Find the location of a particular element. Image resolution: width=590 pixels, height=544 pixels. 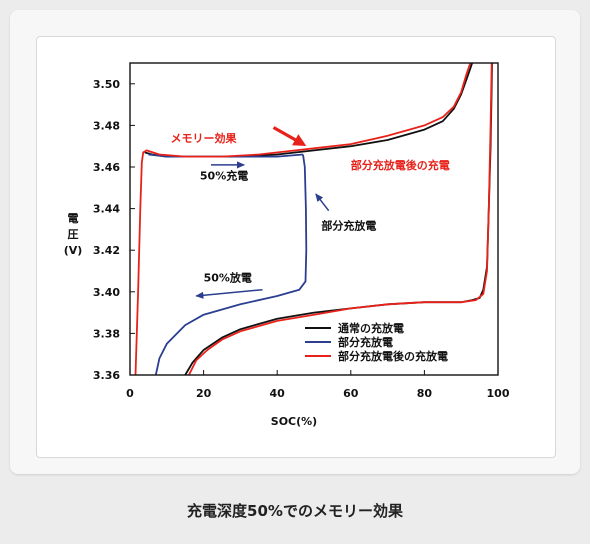

x-tick-label: 20 is located at coordinates (204, 393).